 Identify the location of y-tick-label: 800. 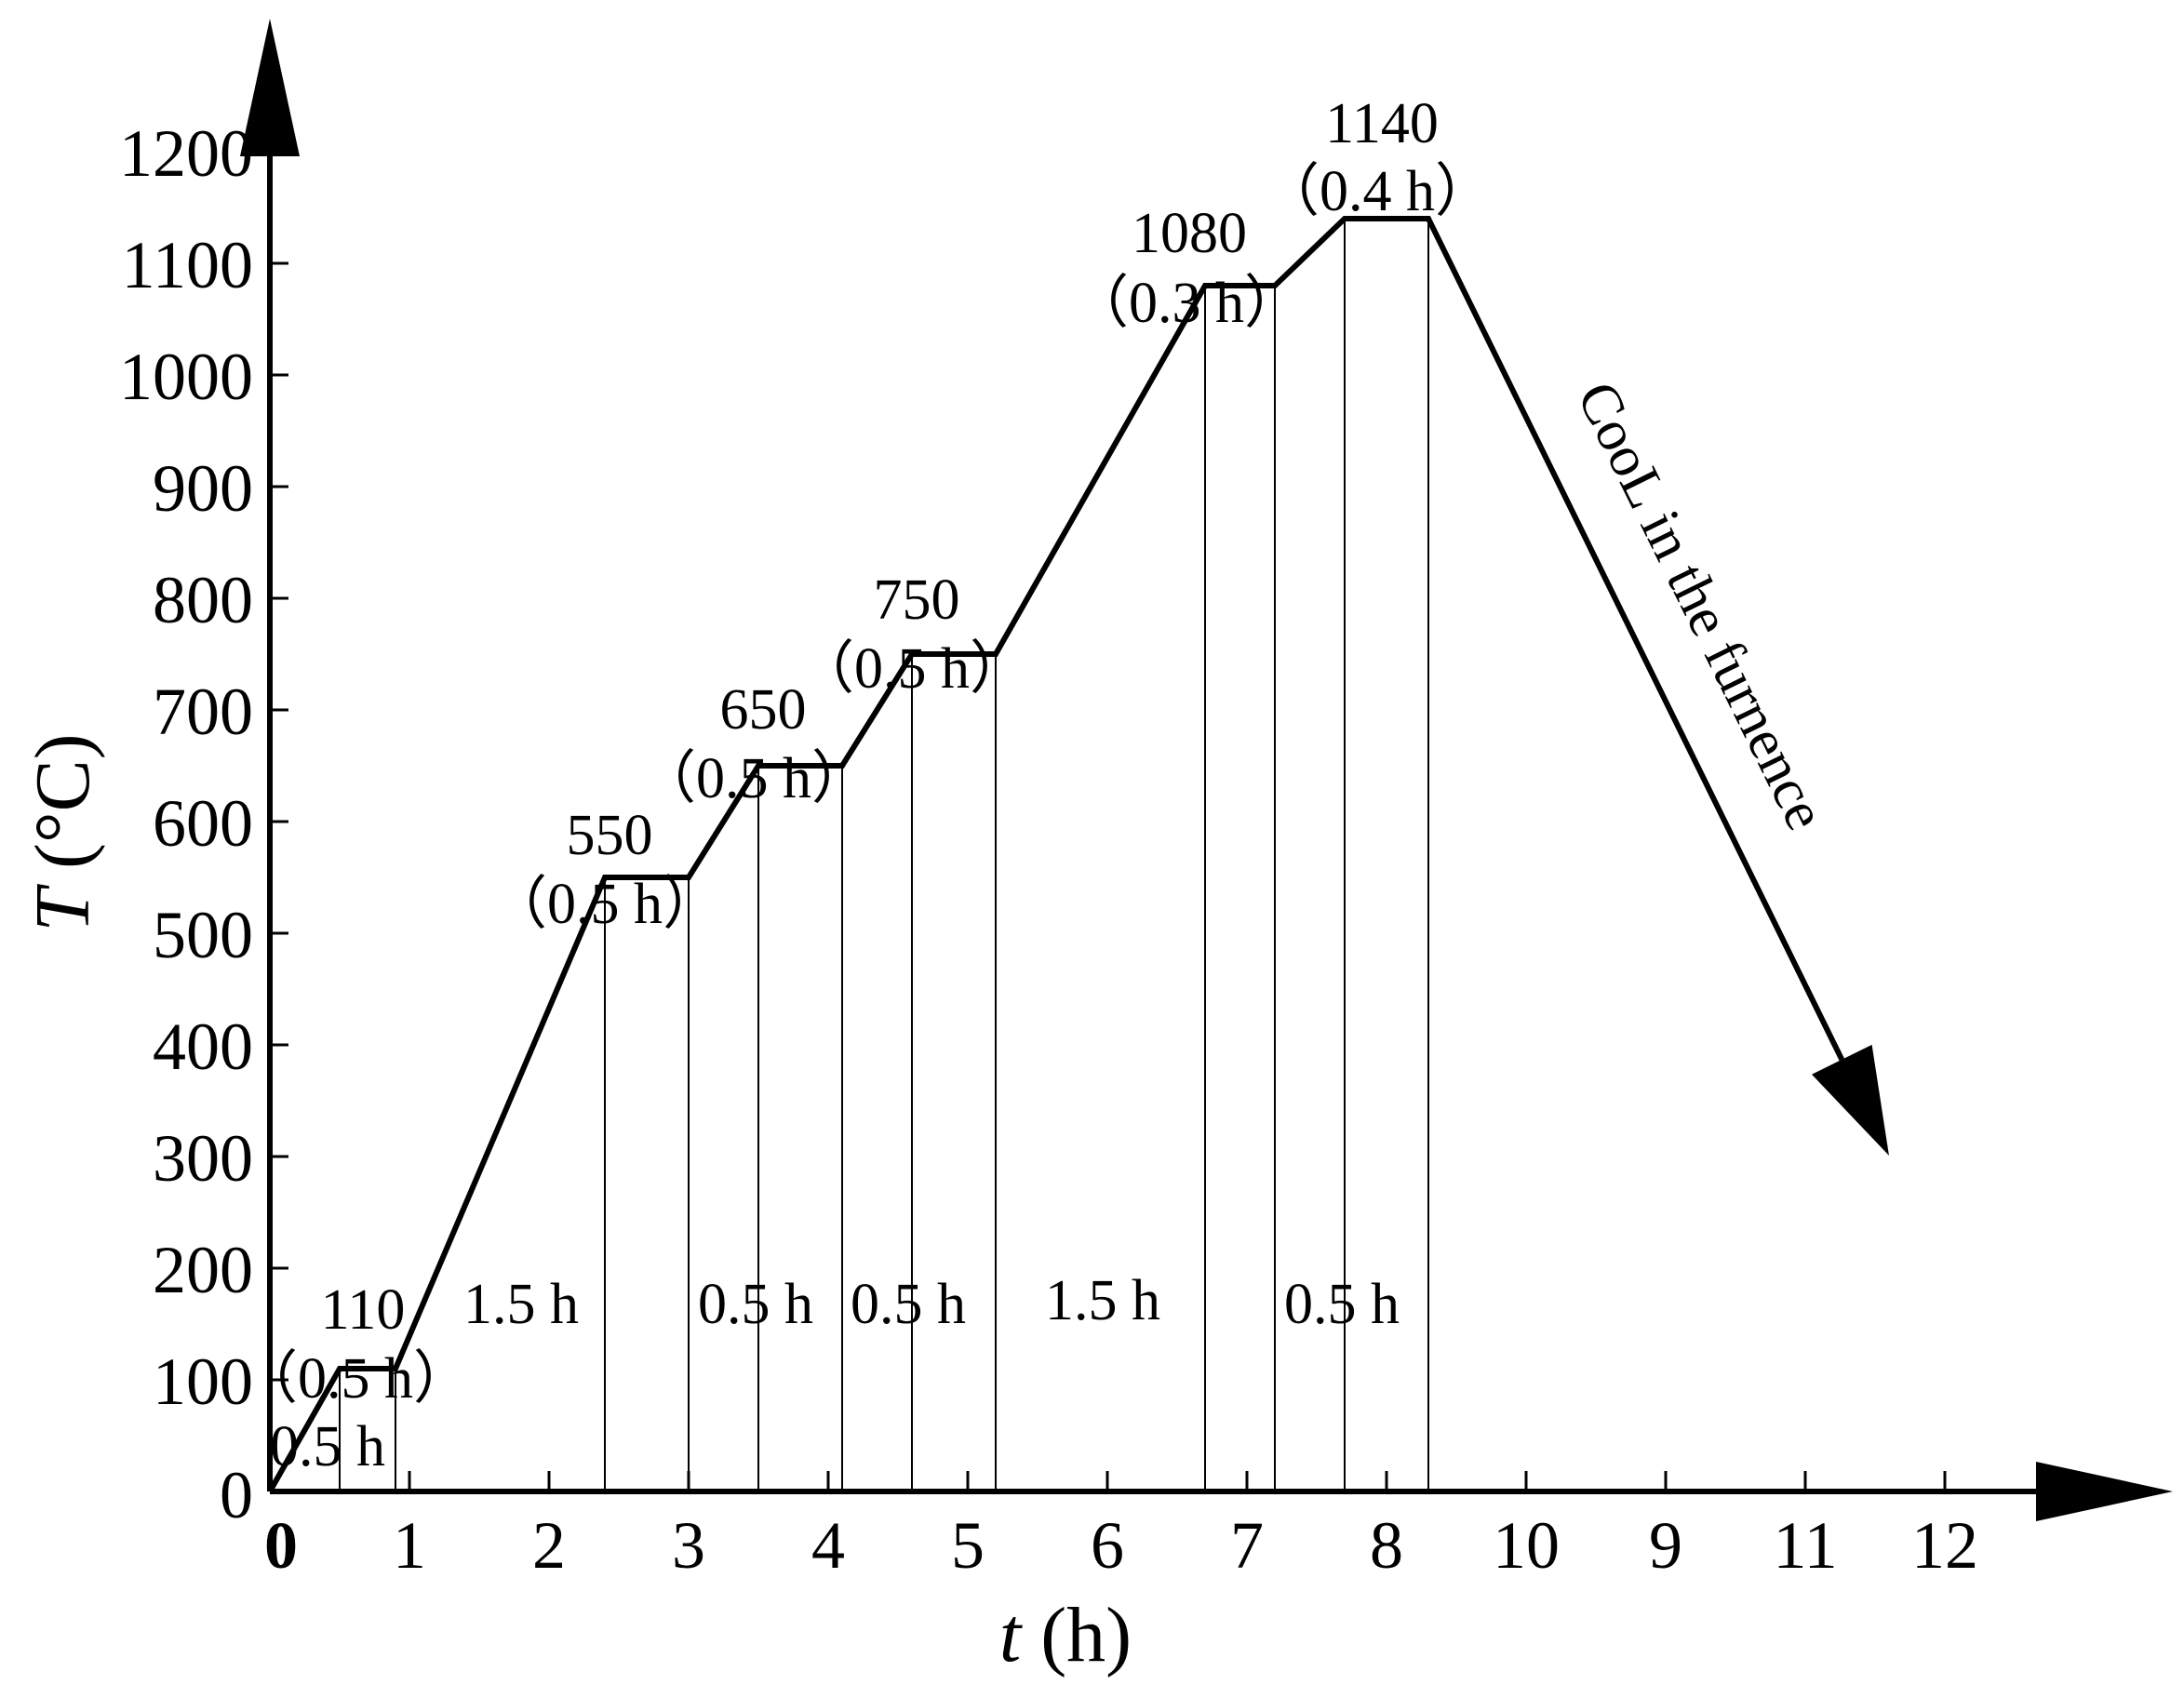
(203, 600).